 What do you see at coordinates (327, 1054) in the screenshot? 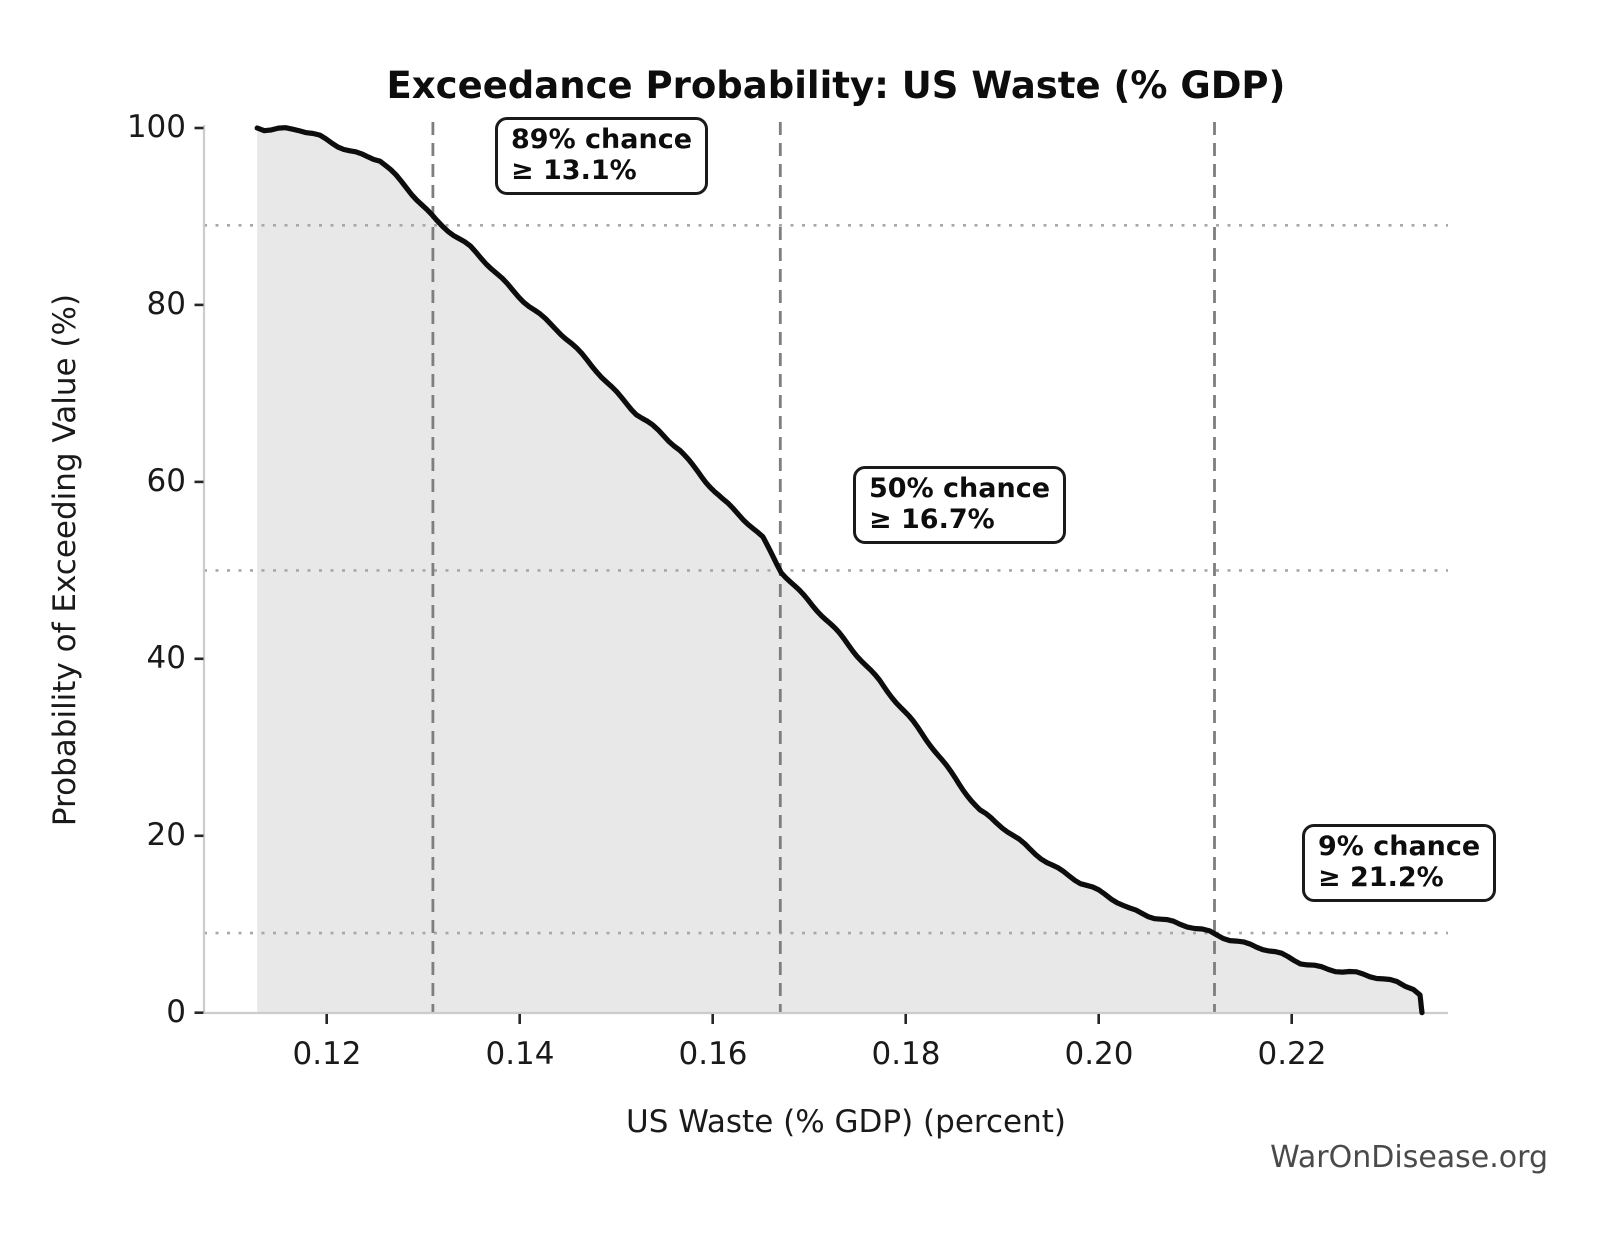
I see `x-tick-label: 0.12` at bounding box center [327, 1054].